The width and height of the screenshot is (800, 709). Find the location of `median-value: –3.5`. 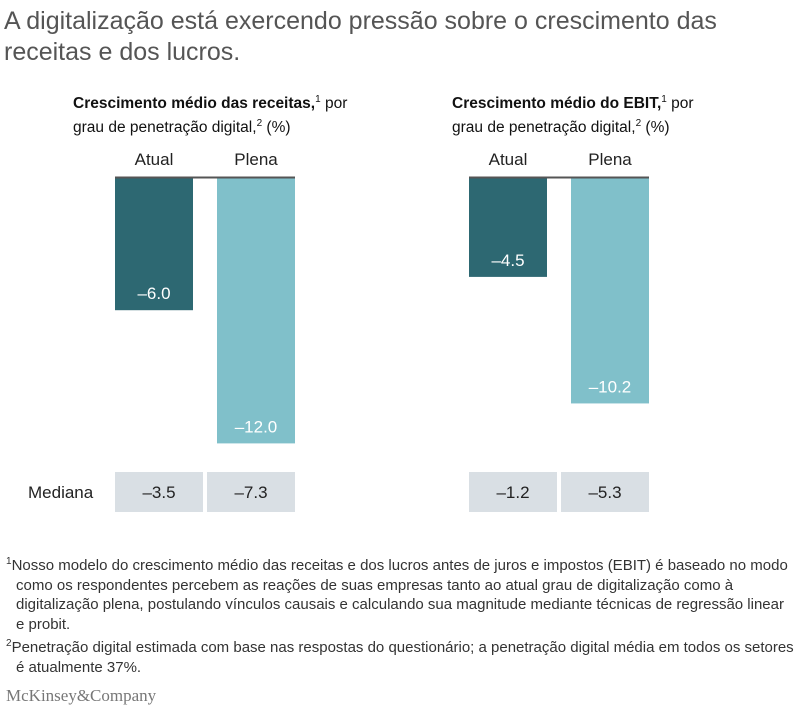

median-value: –3.5 is located at coordinates (158, 492).